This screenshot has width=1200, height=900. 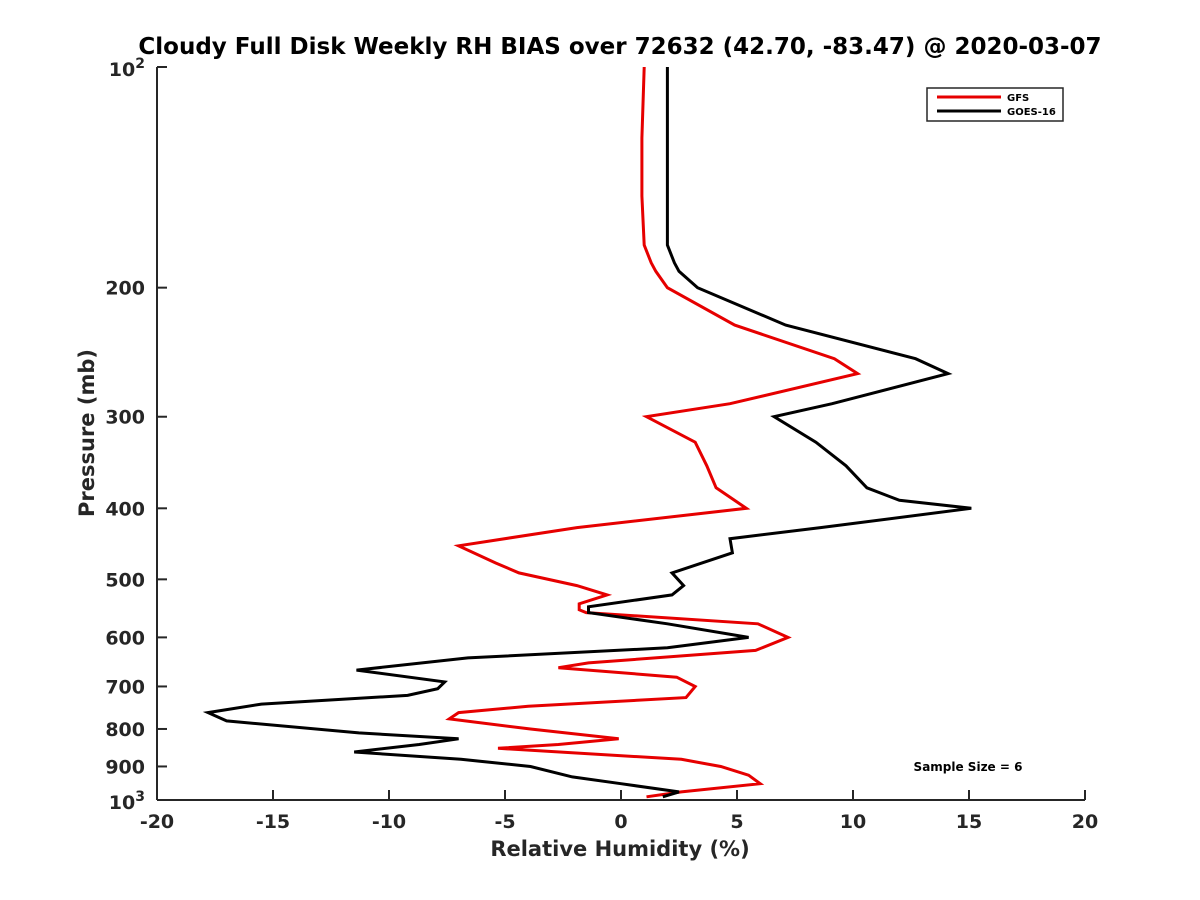 I want to click on x-axis-label: Relative Humidity (%), so click(x=619, y=849).